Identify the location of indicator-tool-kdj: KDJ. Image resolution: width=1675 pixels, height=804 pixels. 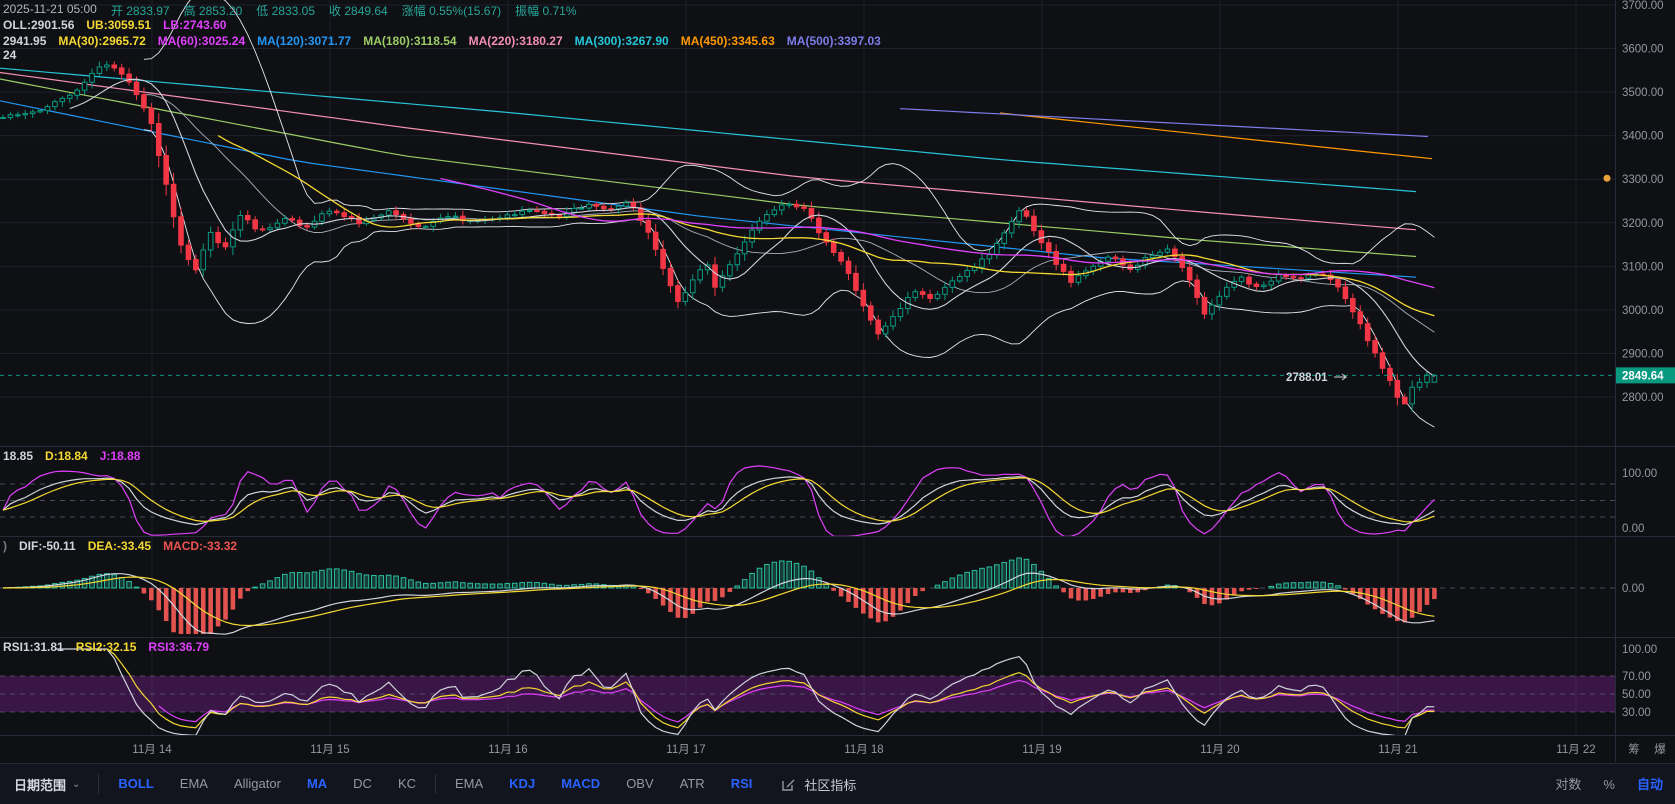
(522, 783).